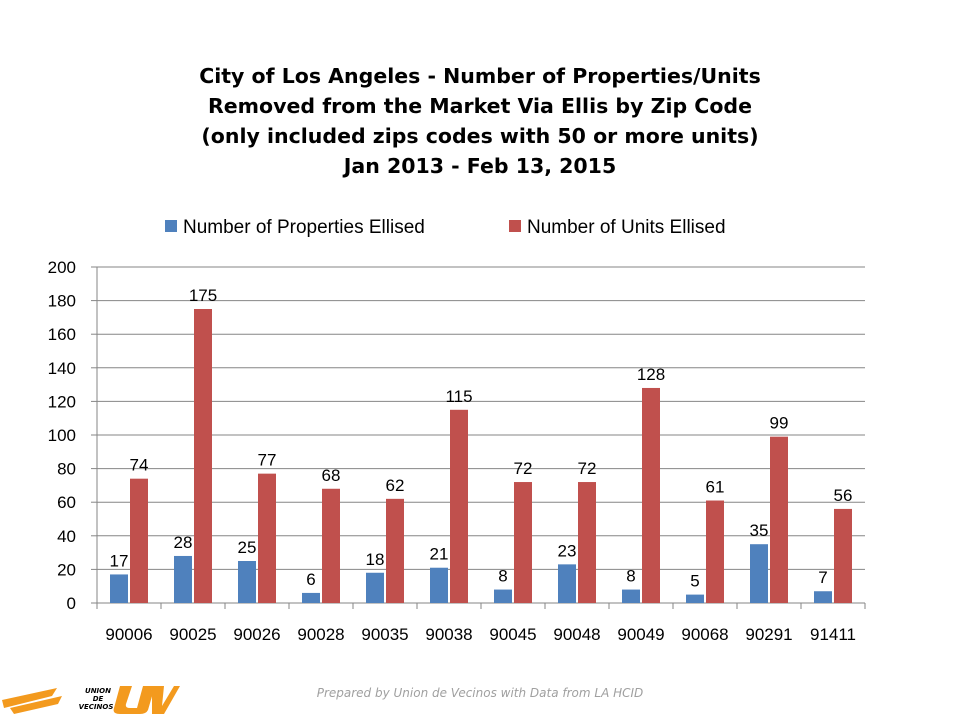 Image resolution: width=960 pixels, height=720 pixels. What do you see at coordinates (66, 569) in the screenshot?
I see `y-tick-label: 20` at bounding box center [66, 569].